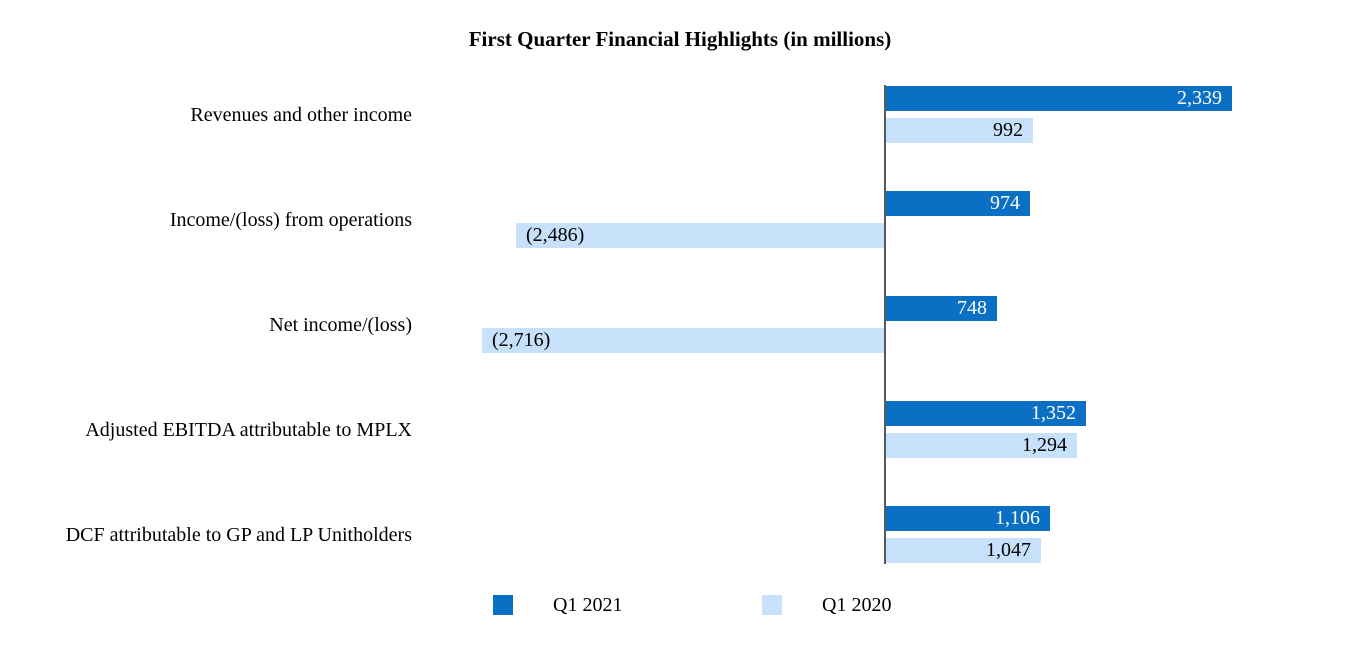 The height and width of the screenshot is (650, 1360). Describe the element at coordinates (857, 605) in the screenshot. I see `legend-label-q1-2020: Q1 2020` at that location.